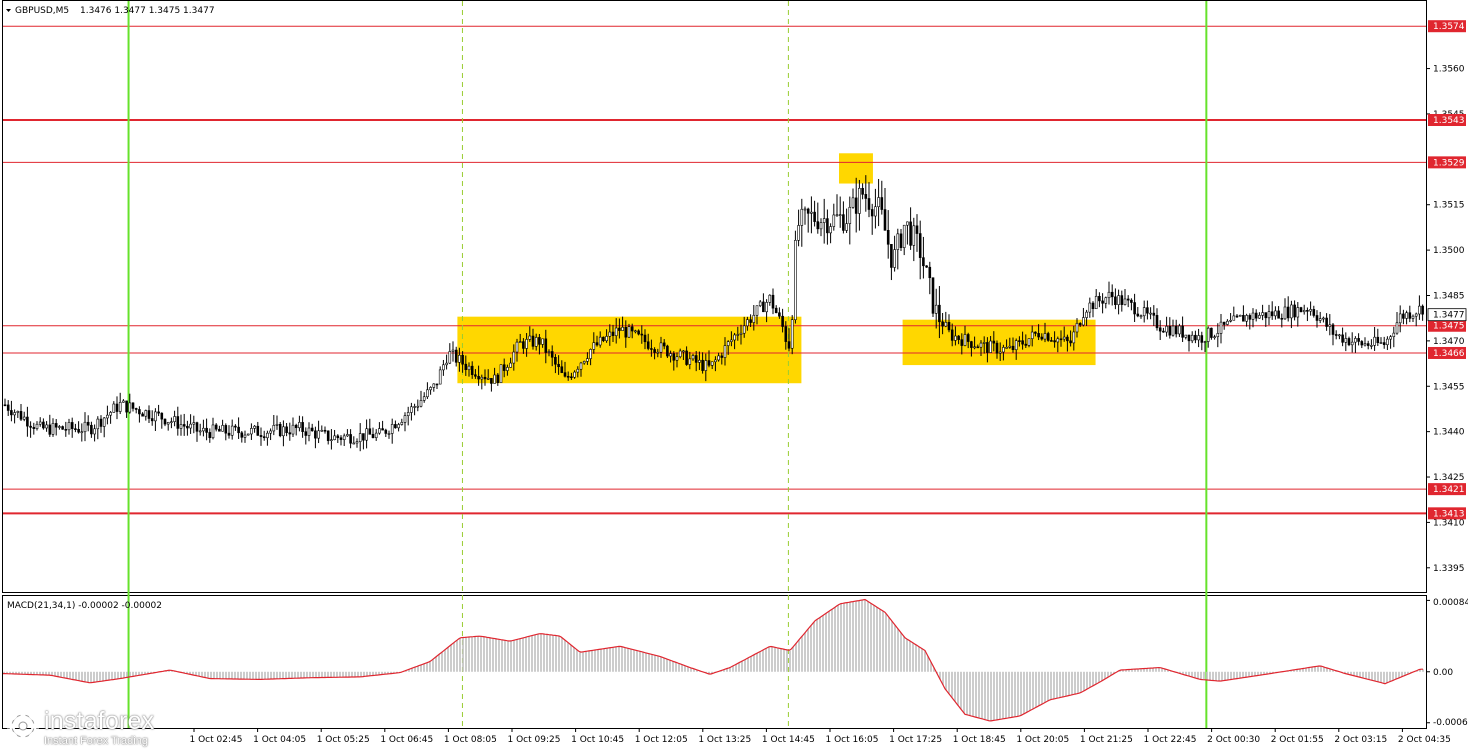 The width and height of the screenshot is (1468, 750). Describe the element at coordinates (1449, 163) in the screenshot. I see `price-tag-label: 1.3529` at that location.